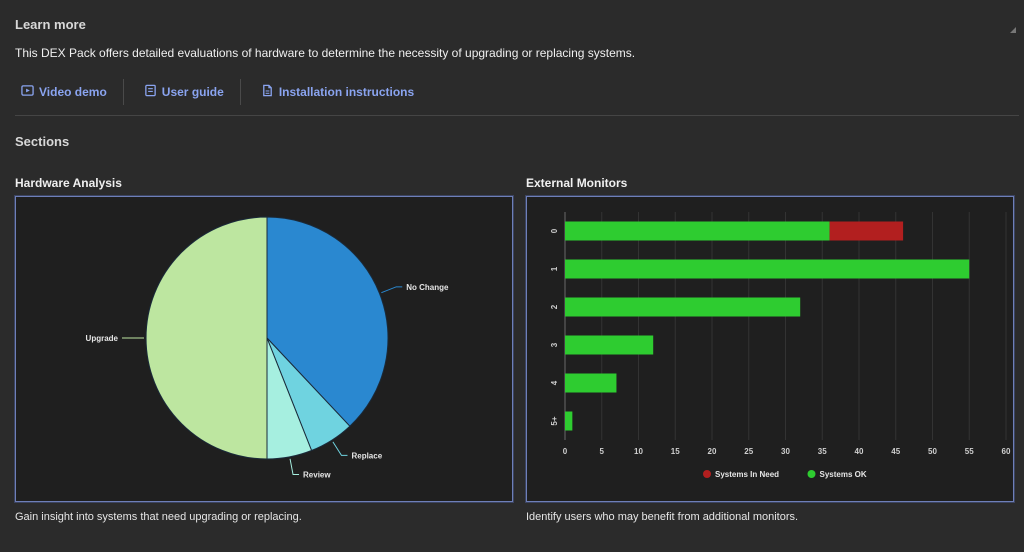 The image size is (1024, 552). I want to click on x-tick-label: 60, so click(1006, 451).